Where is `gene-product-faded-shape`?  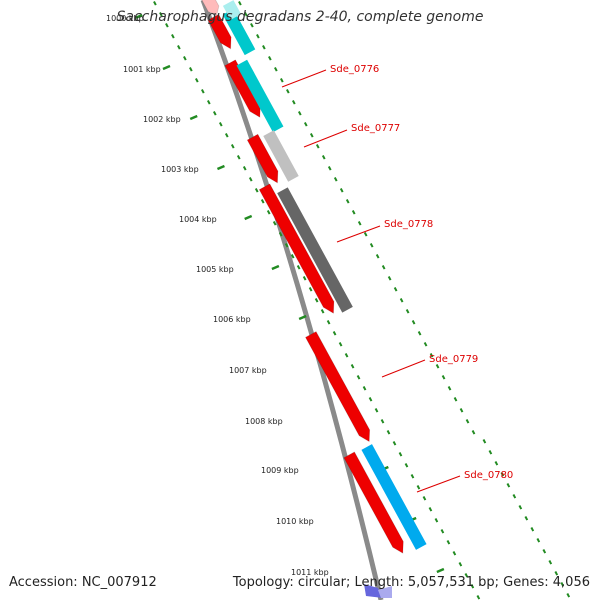 gene-product-faded-shape is located at coordinates (232, 10).